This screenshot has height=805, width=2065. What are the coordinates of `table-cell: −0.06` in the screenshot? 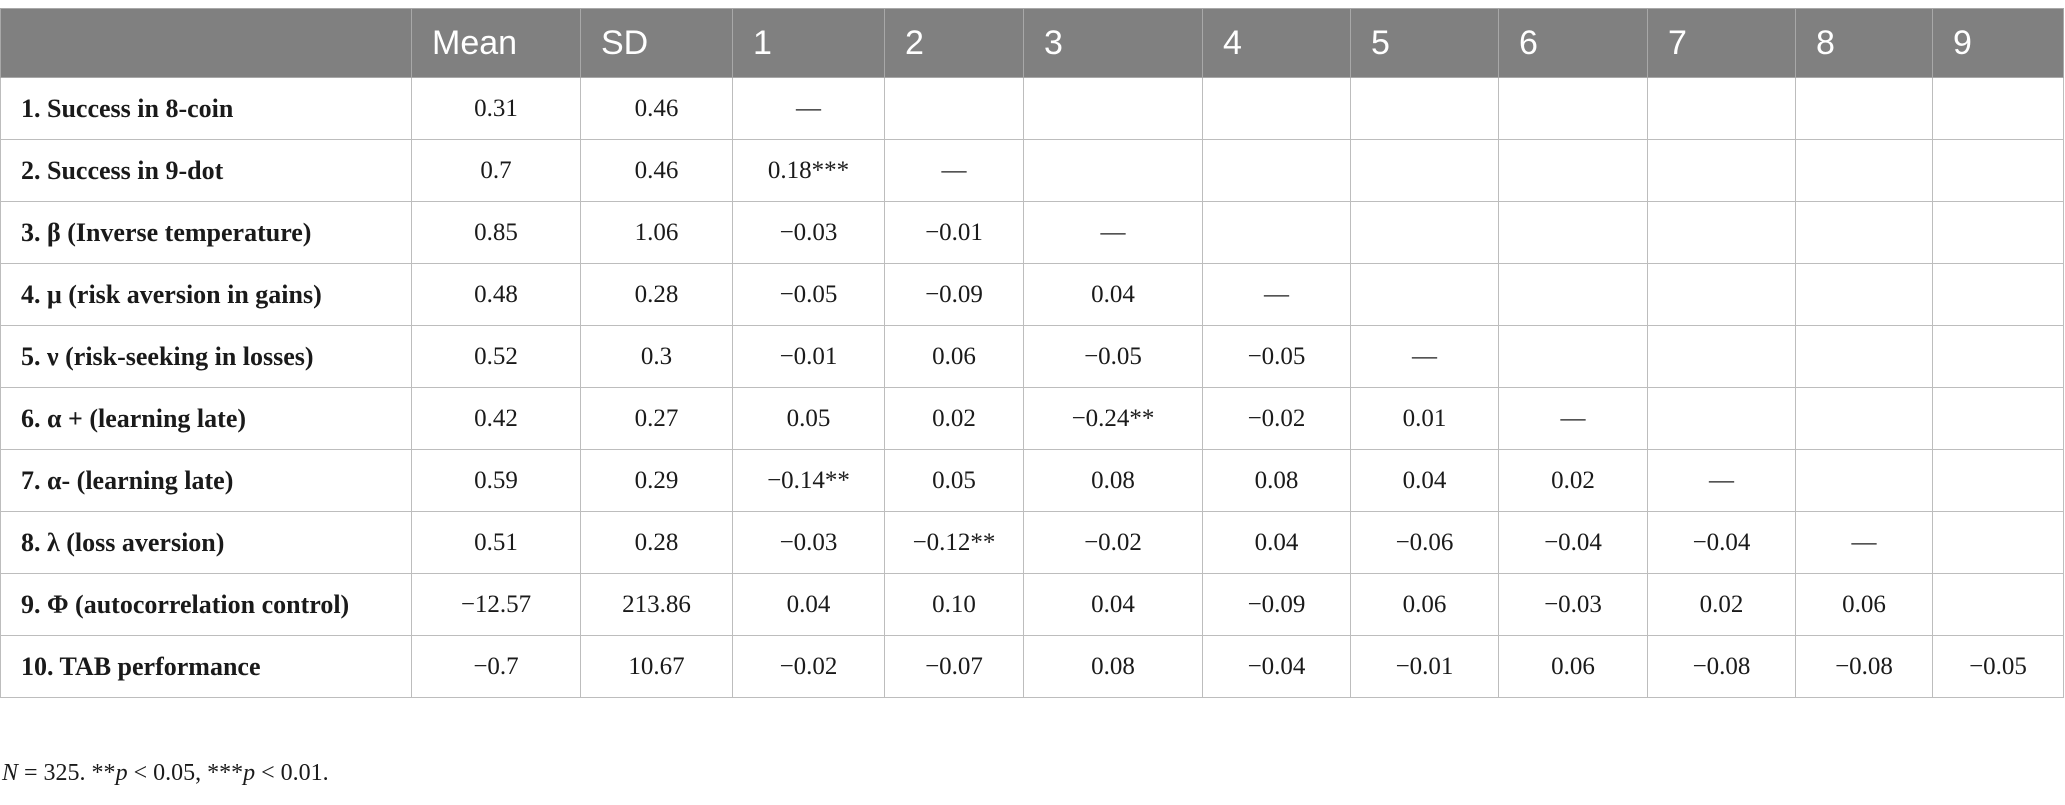 It's located at (1424, 542).